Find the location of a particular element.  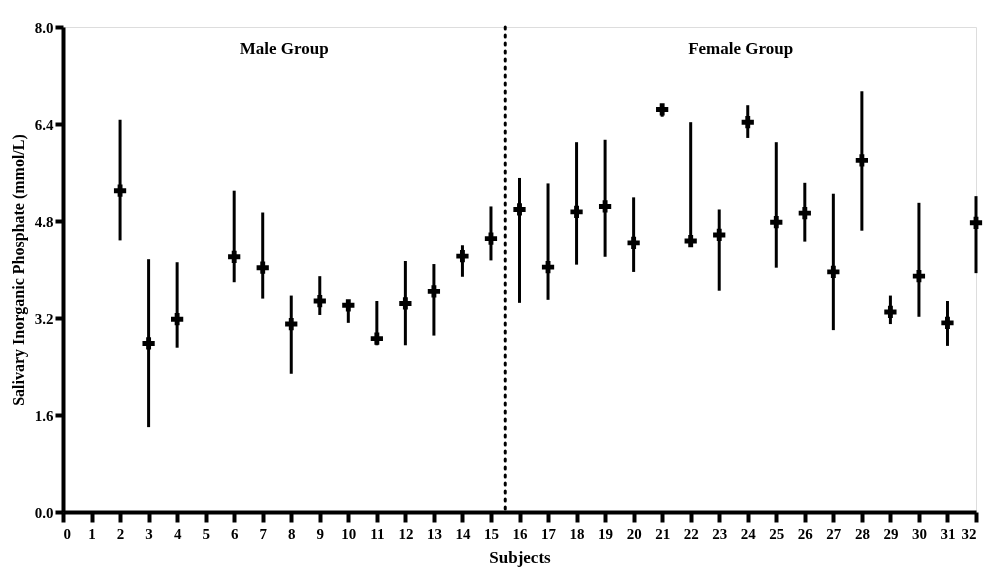

x-tick-label: 28 is located at coordinates (862, 533).